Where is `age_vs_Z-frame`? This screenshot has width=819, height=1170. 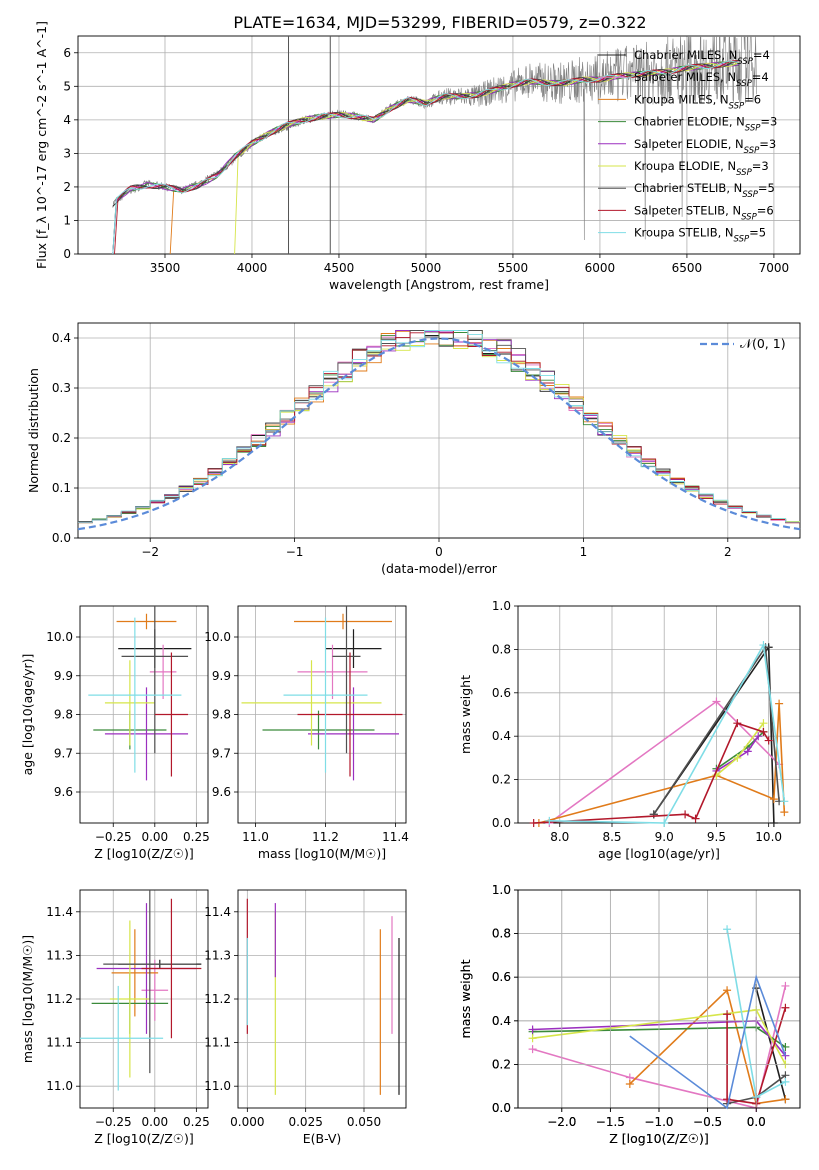
age_vs_Z-frame is located at coordinates (144, 714).